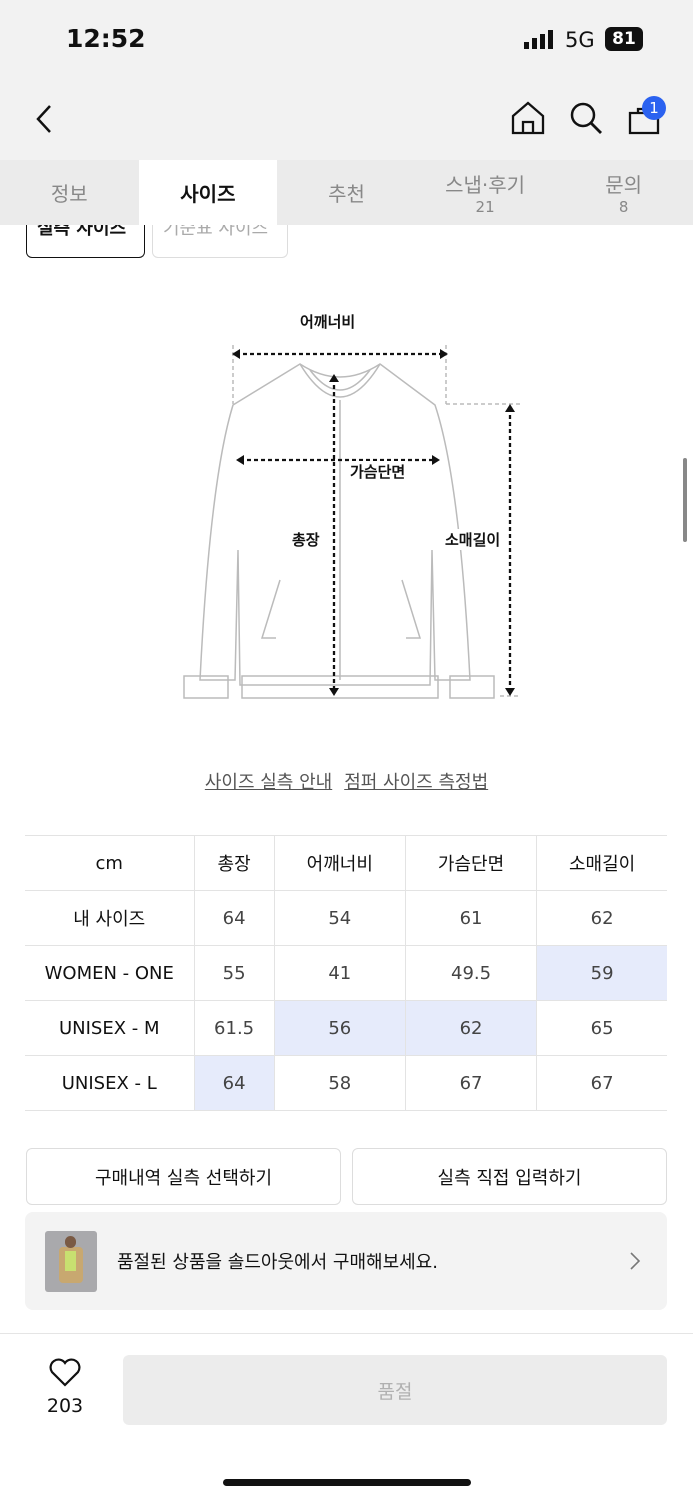 The image size is (693, 1500). Describe the element at coordinates (306, 540) in the screenshot. I see `label-length: 총장` at that location.